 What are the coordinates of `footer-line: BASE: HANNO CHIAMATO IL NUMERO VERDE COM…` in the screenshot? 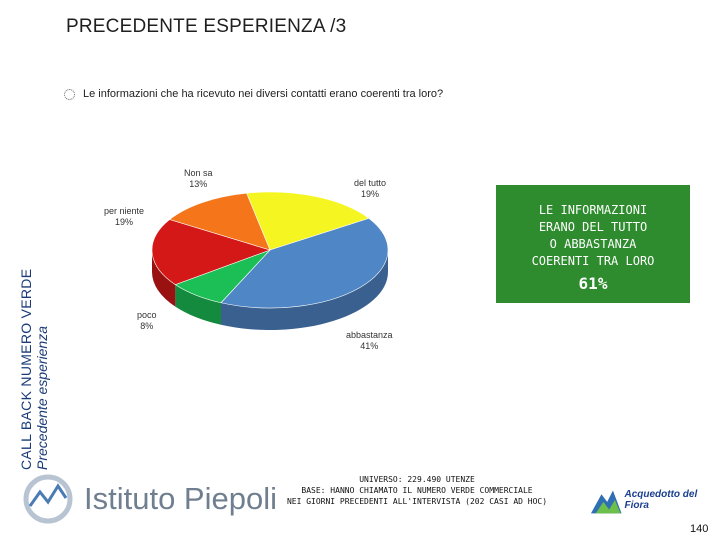 It's located at (417, 490).